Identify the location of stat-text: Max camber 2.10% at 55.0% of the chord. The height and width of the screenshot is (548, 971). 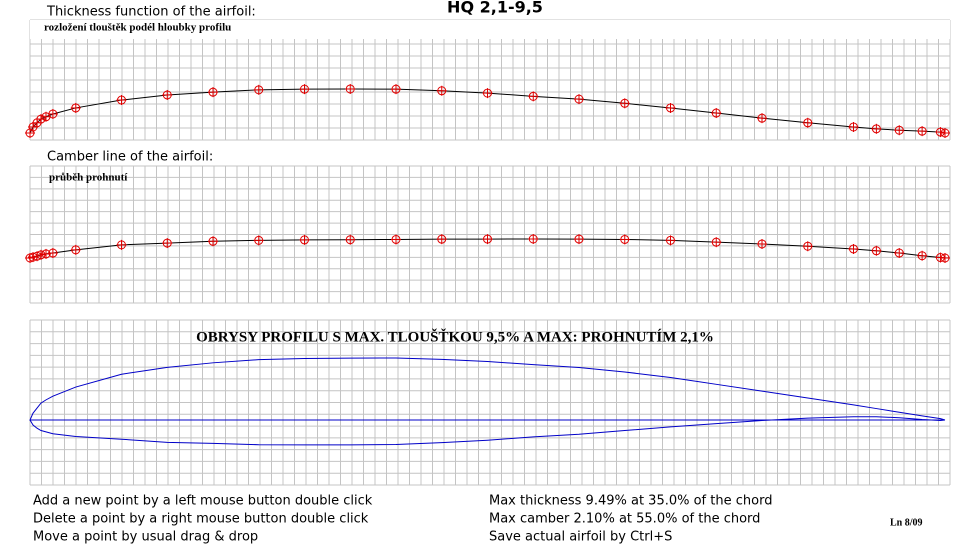
(624, 519).